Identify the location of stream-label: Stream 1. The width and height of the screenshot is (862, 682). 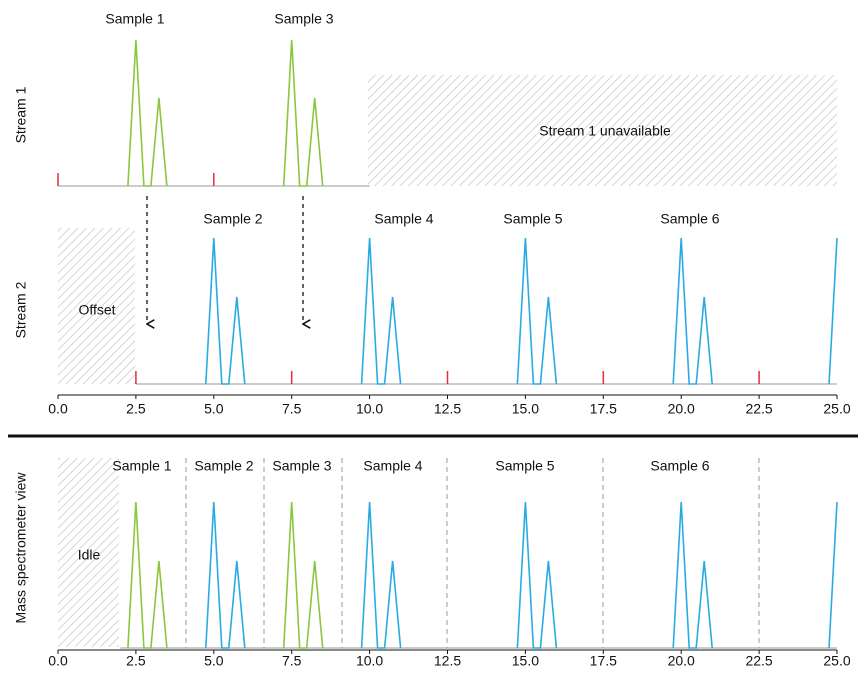
(21, 114).